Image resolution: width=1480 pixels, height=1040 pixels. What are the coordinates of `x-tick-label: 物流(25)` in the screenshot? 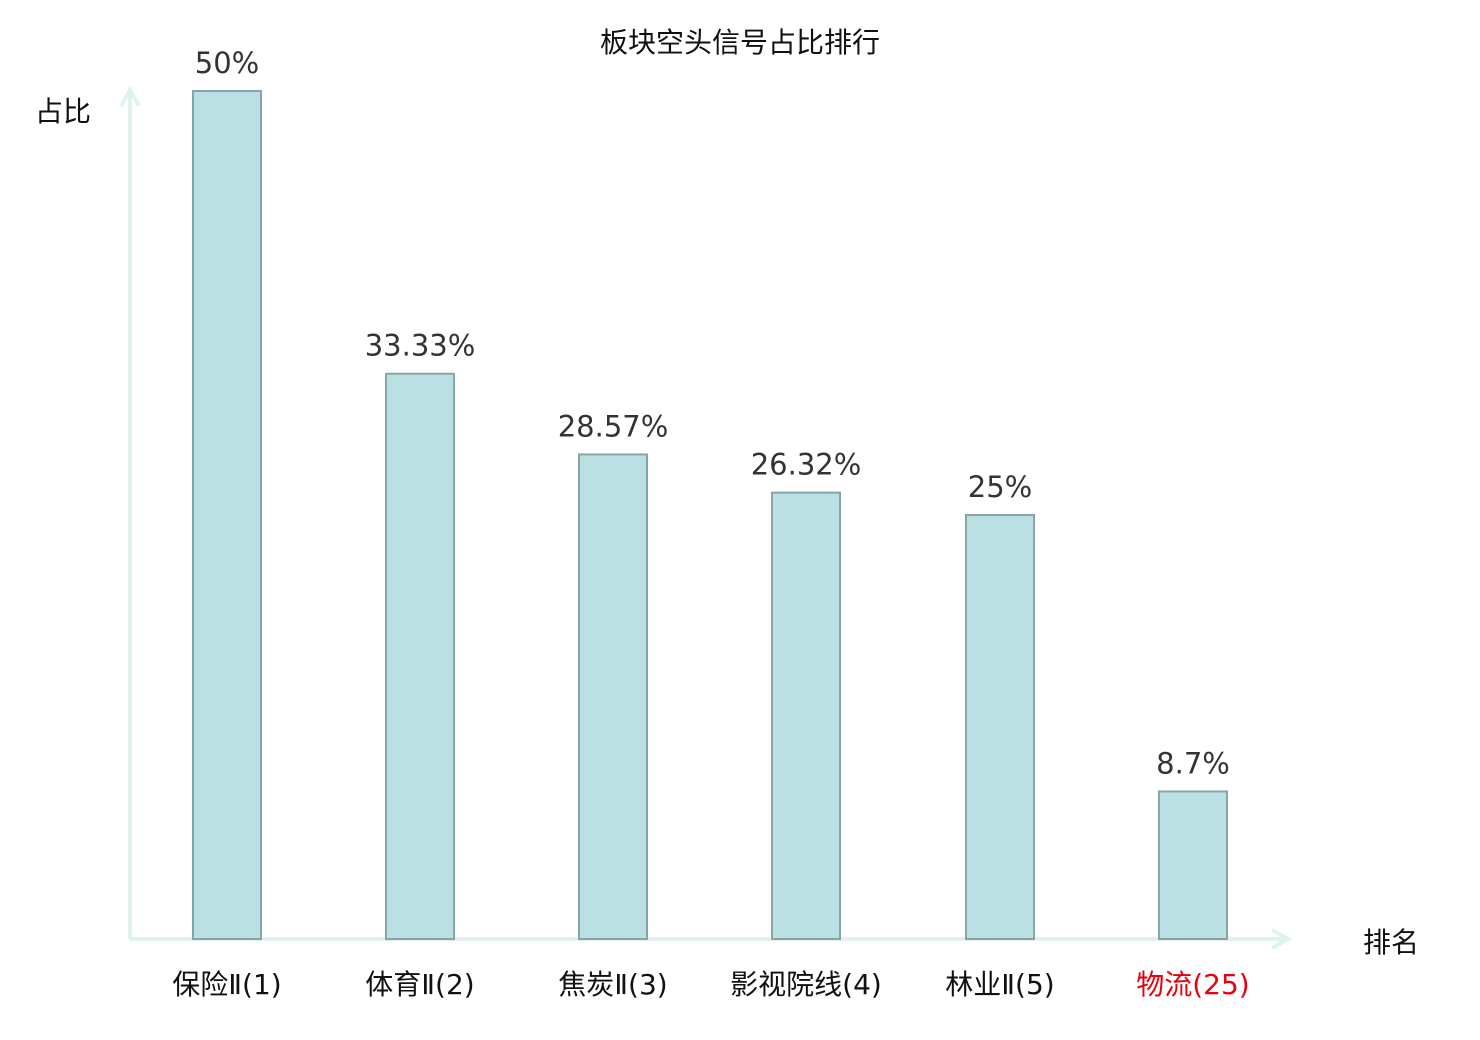 It's located at (1192, 984).